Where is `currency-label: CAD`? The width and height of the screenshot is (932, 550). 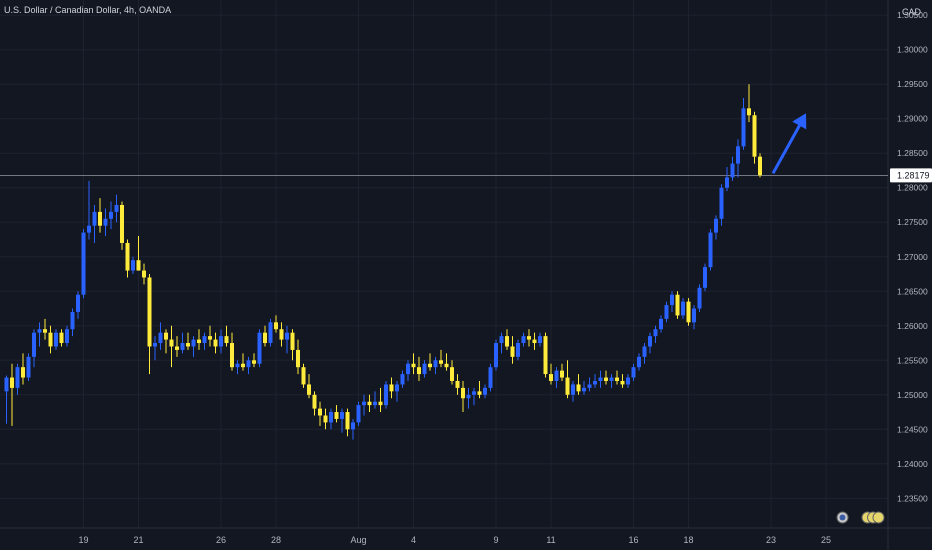
currency-label: CAD is located at coordinates (912, 12).